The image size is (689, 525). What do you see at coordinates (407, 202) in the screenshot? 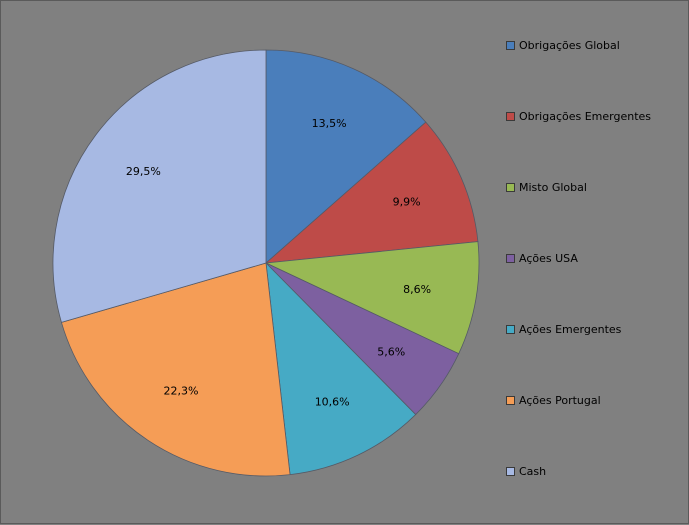
I see `data-label-2: 9,9%` at bounding box center [407, 202].